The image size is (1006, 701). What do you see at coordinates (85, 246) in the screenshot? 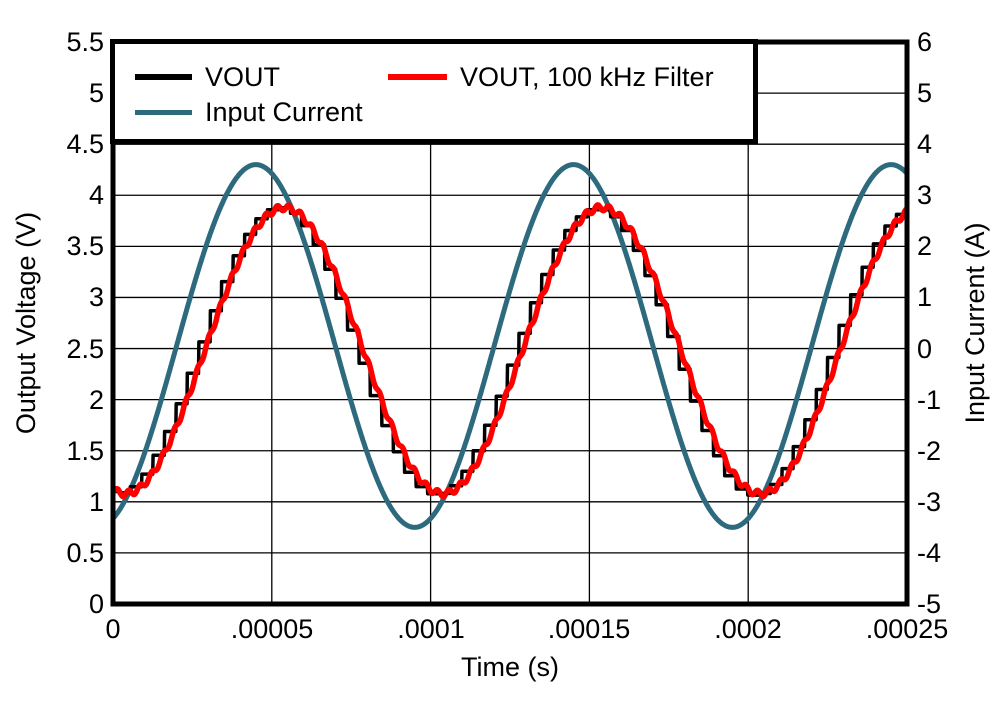
I see `y-left-tick: 3.5` at bounding box center [85, 246].